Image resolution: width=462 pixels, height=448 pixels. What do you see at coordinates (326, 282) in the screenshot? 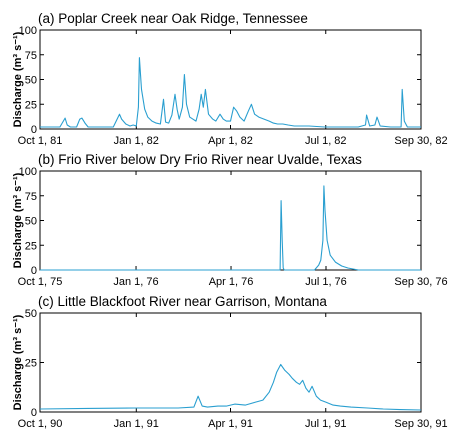
I see `x-tick-label: Jul 1, 76` at bounding box center [326, 282].